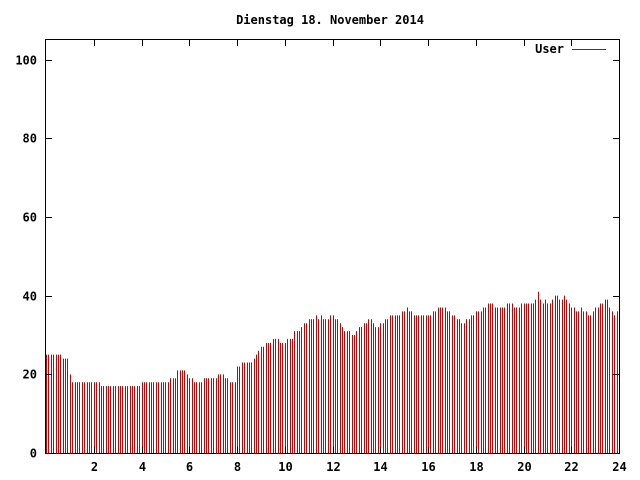  What do you see at coordinates (30, 139) in the screenshot?
I see `y-tick-label: 80` at bounding box center [30, 139].